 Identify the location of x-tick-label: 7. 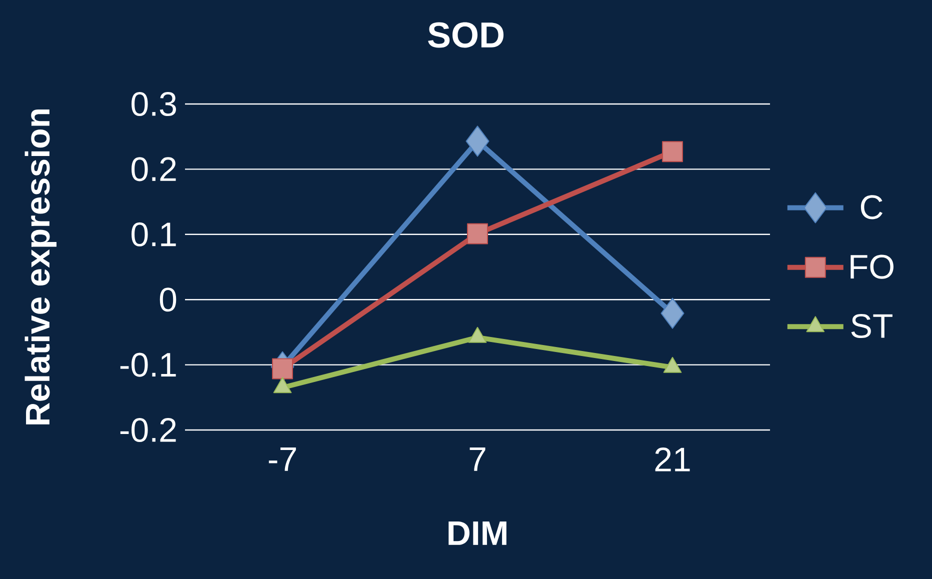
(478, 459).